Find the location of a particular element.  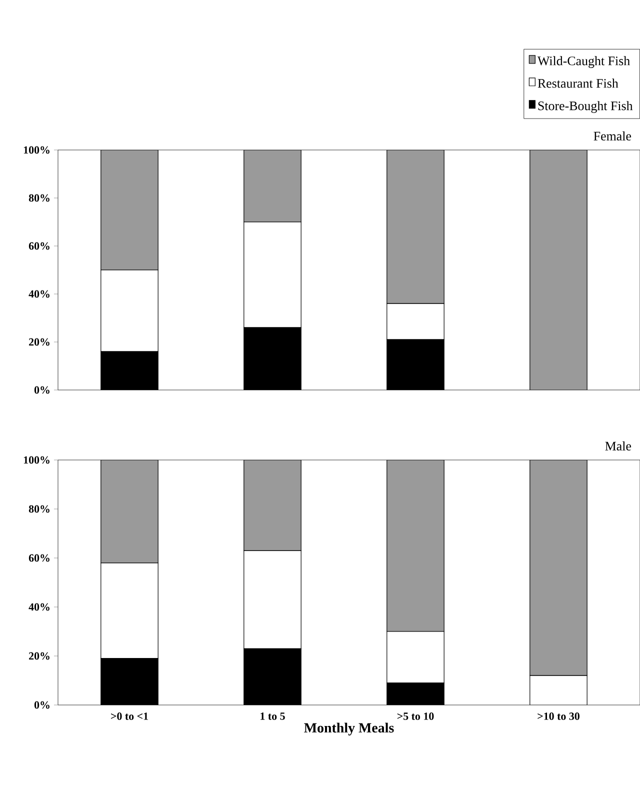

legend-label: Restaurant Fish is located at coordinates (578, 83).